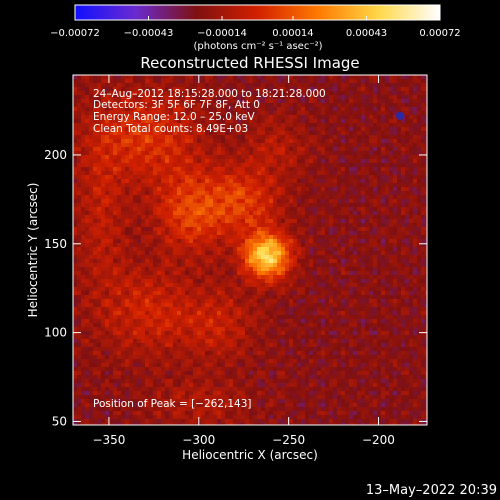  Describe the element at coordinates (75, 33) in the screenshot. I see `colorbar-tick-label: −0.00072` at that location.